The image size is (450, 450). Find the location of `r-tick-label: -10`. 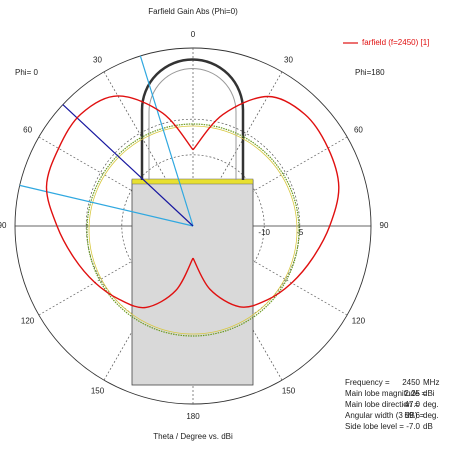

r-tick-label: -10 is located at coordinates (264, 232).